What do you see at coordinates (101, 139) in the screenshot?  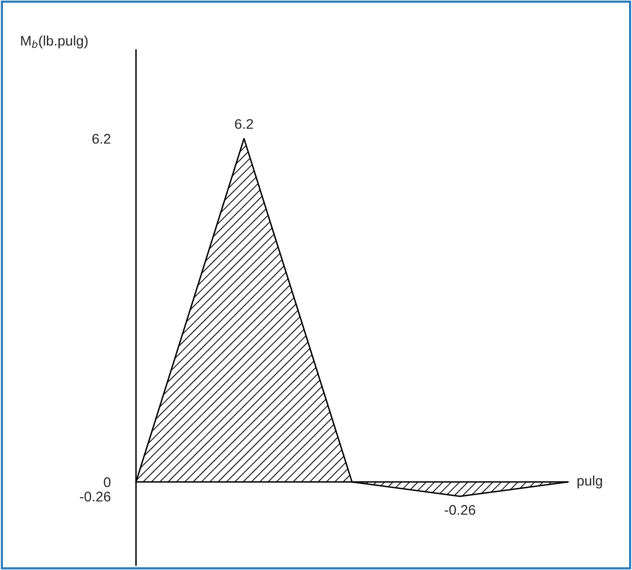 I see `y-tick-label: 6.2` at bounding box center [101, 139].